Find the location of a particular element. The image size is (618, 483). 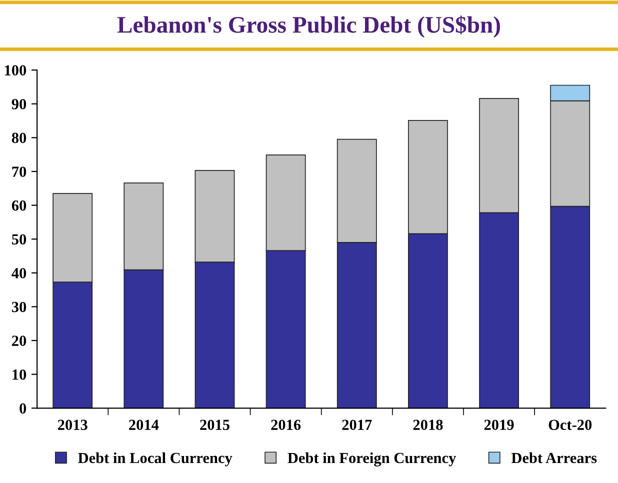

y-tick-label: 70 is located at coordinates (19, 171).